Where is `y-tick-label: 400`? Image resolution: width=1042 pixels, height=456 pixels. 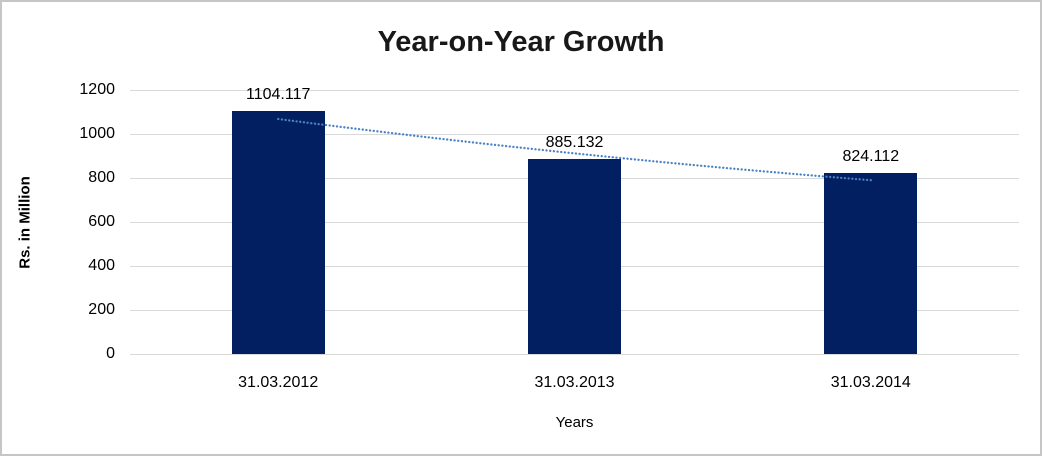 y-tick-label: 400 is located at coordinates (101, 265).